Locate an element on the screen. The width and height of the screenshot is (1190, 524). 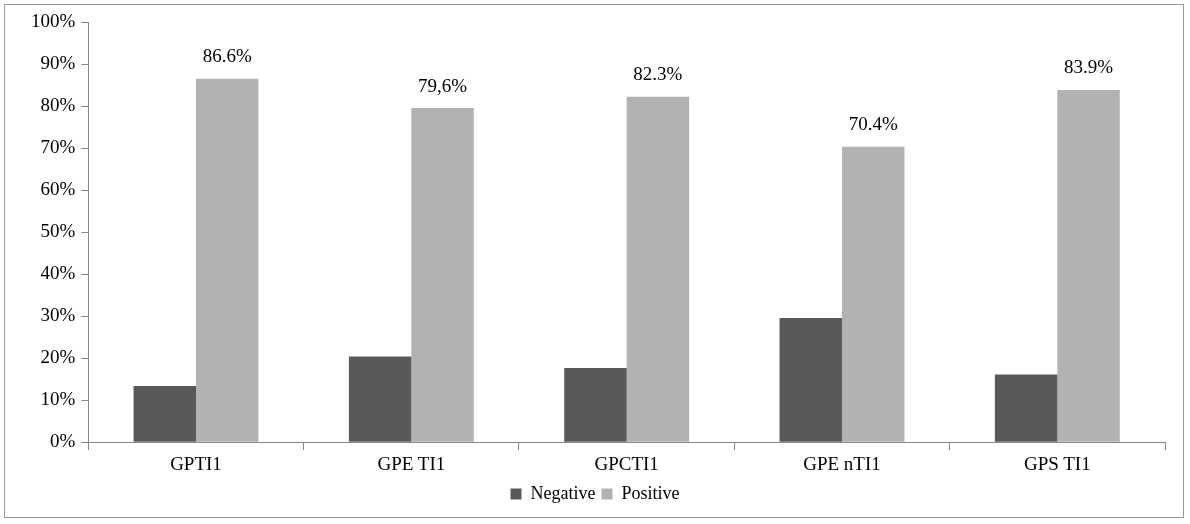
data-label: 86.6% is located at coordinates (227, 56).